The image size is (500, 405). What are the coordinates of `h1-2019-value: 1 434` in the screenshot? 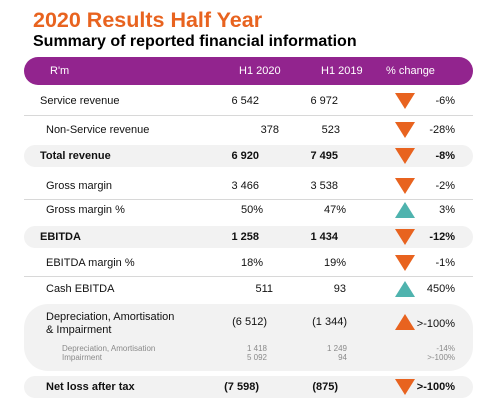 It's located at (324, 237).